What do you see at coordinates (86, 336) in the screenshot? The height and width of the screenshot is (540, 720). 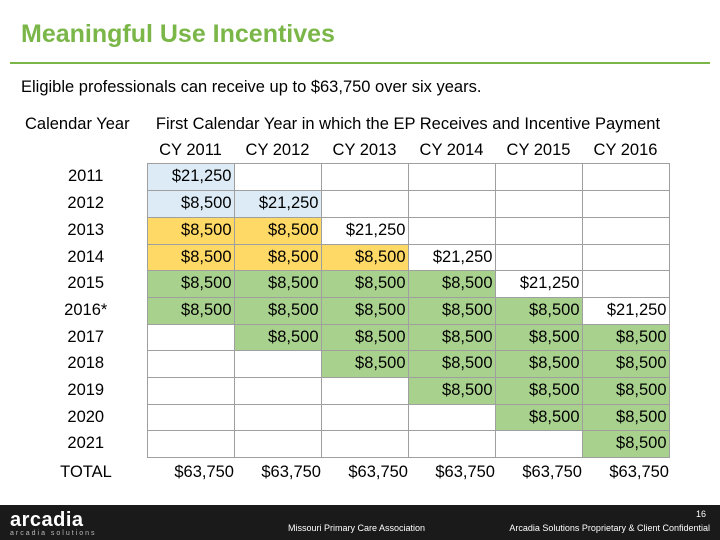 I see `year-cell: 2017` at bounding box center [86, 336].